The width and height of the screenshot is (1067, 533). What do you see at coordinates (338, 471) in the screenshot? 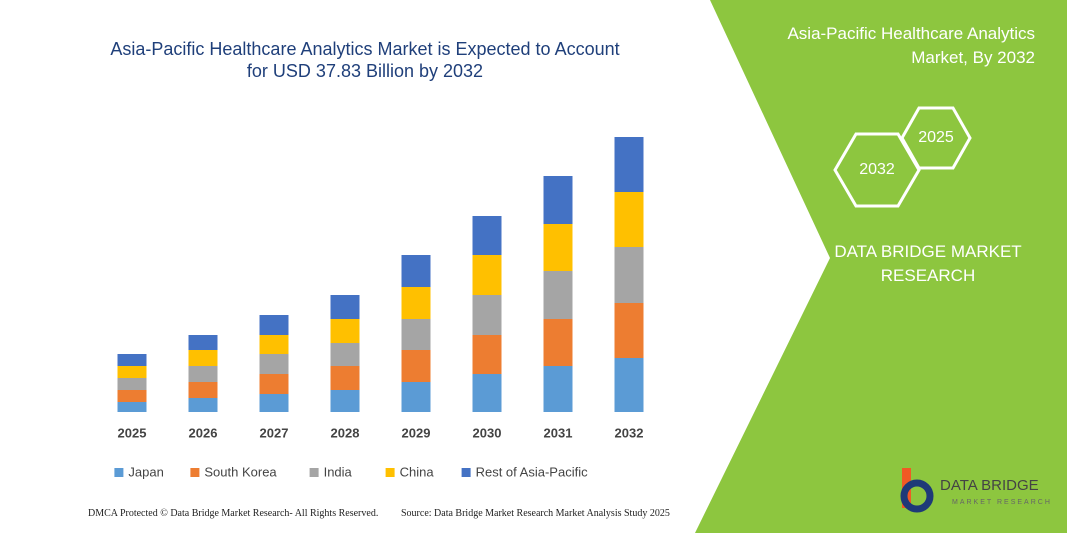
I see `legend-label: India` at bounding box center [338, 471].